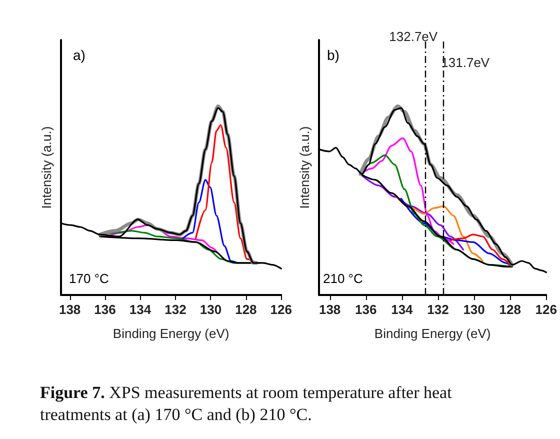  What do you see at coordinates (465, 62) in the screenshot?
I see `ref-line-label: 131.7eV` at bounding box center [465, 62].